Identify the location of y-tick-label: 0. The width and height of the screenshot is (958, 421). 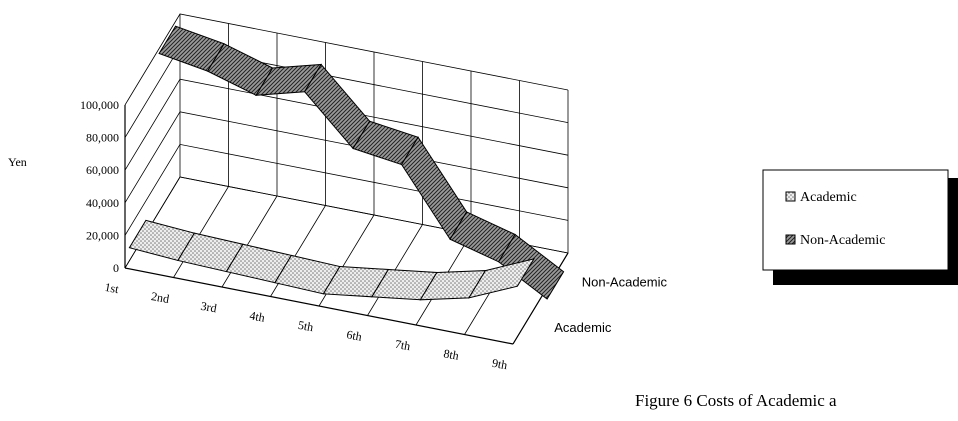
(116, 268).